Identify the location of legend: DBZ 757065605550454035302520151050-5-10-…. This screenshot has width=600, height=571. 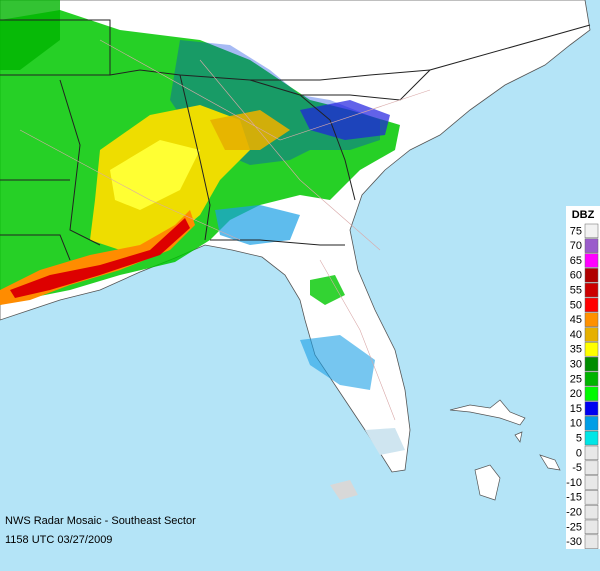
(583, 377).